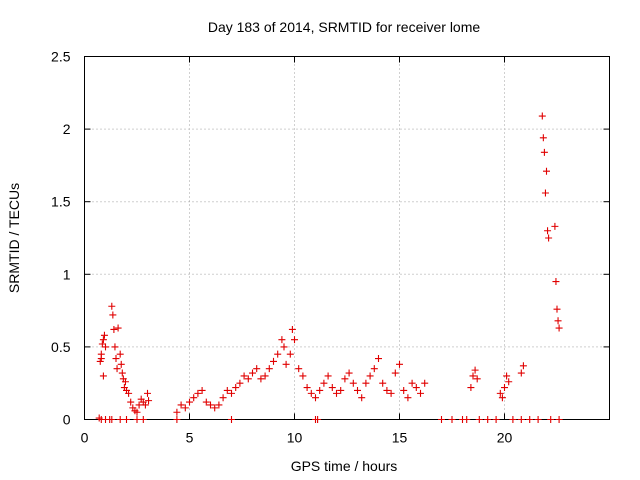 Image resolution: width=640 pixels, height=480 pixels. I want to click on x-axis-label: GPS time / hours, so click(344, 466).